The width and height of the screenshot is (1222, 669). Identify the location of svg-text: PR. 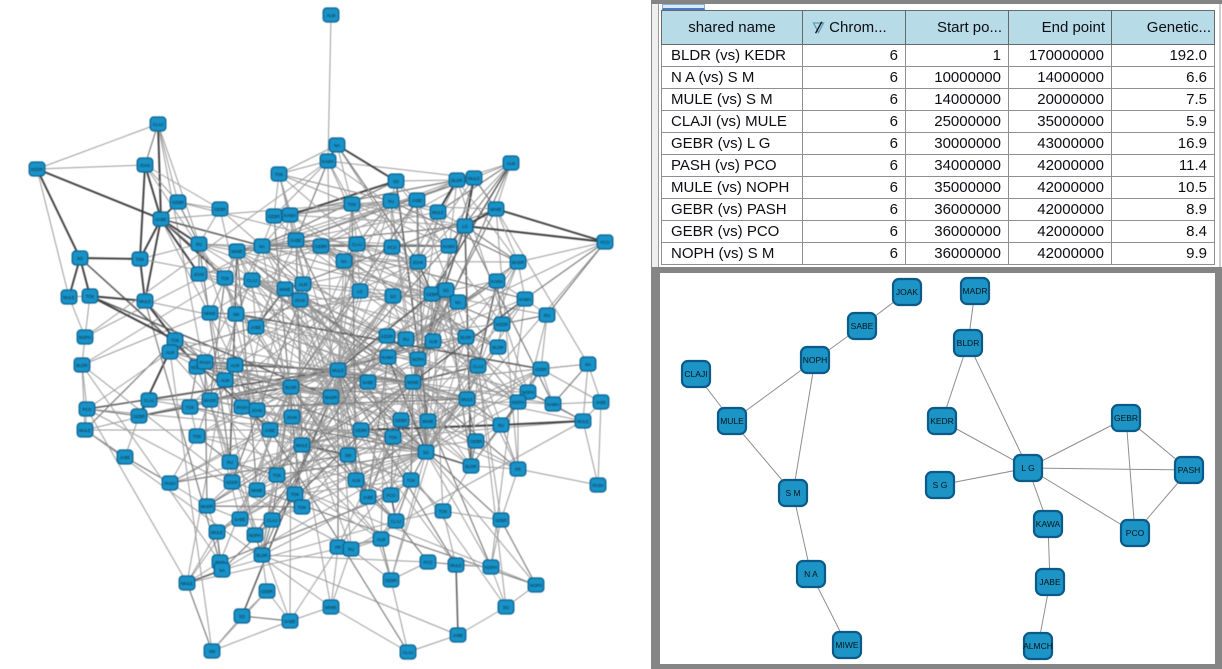
(338, 547).